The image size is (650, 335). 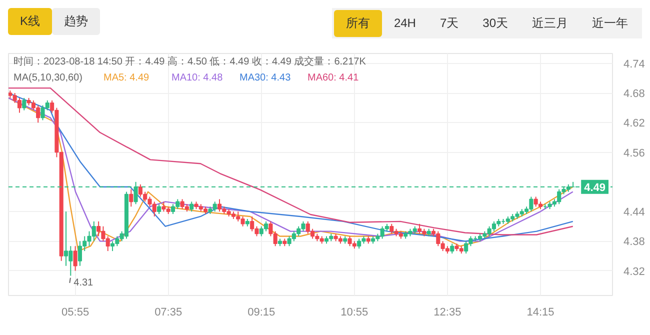 I want to click on y-tick-label: 4.62, so click(x=634, y=124).